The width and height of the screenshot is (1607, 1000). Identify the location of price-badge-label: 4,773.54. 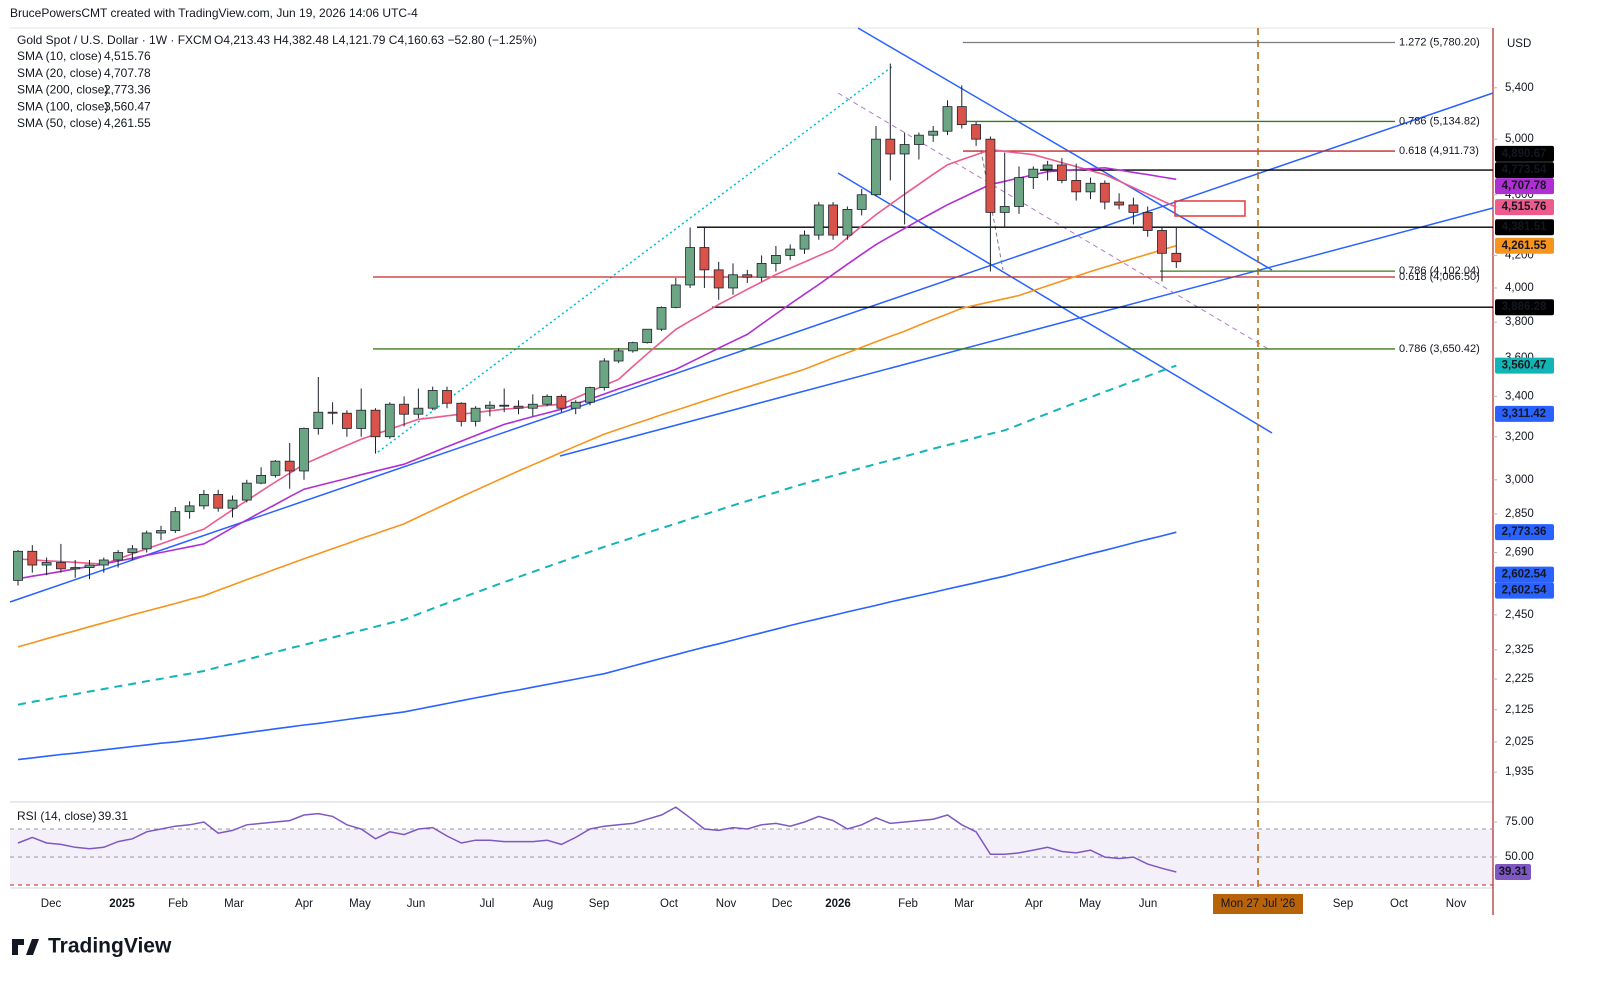
(1524, 170).